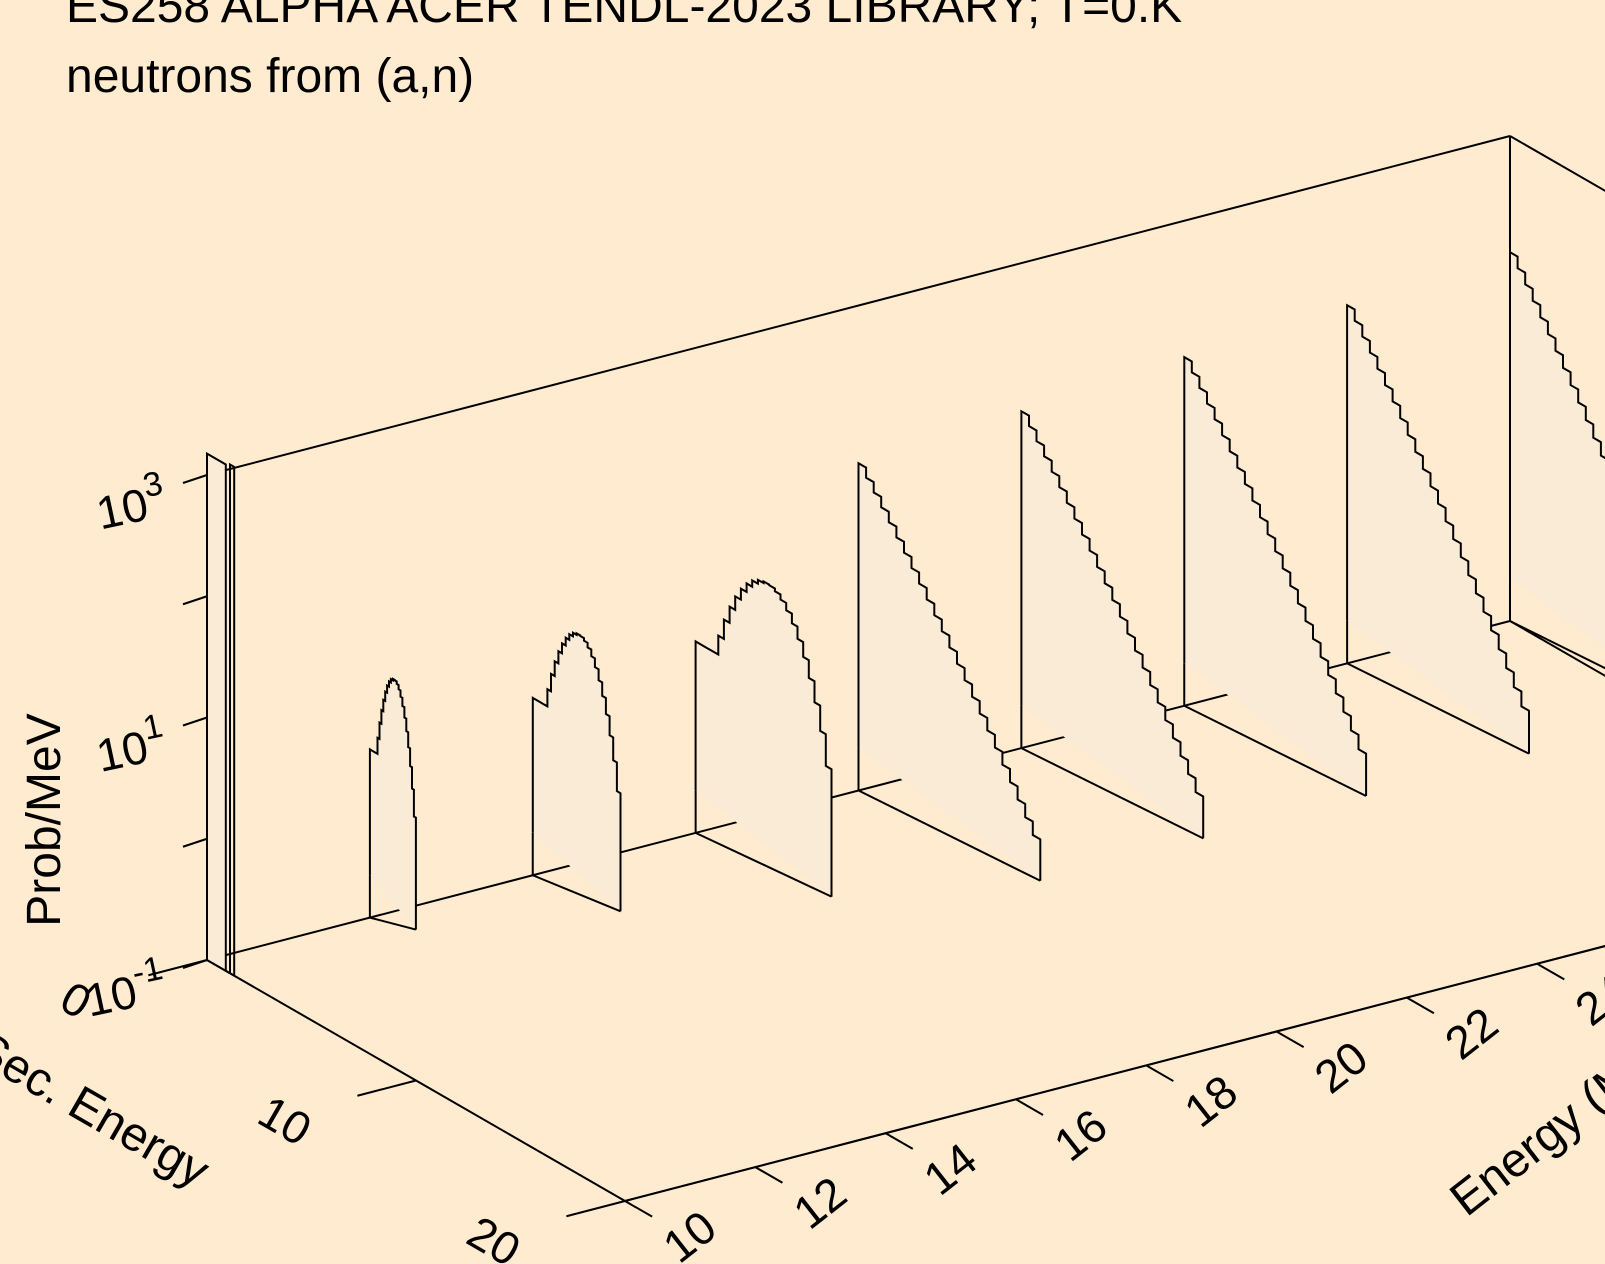 This screenshot has width=1605, height=1264. Describe the element at coordinates (285, 1120) in the screenshot. I see `sec-tick-label: 10` at that location.